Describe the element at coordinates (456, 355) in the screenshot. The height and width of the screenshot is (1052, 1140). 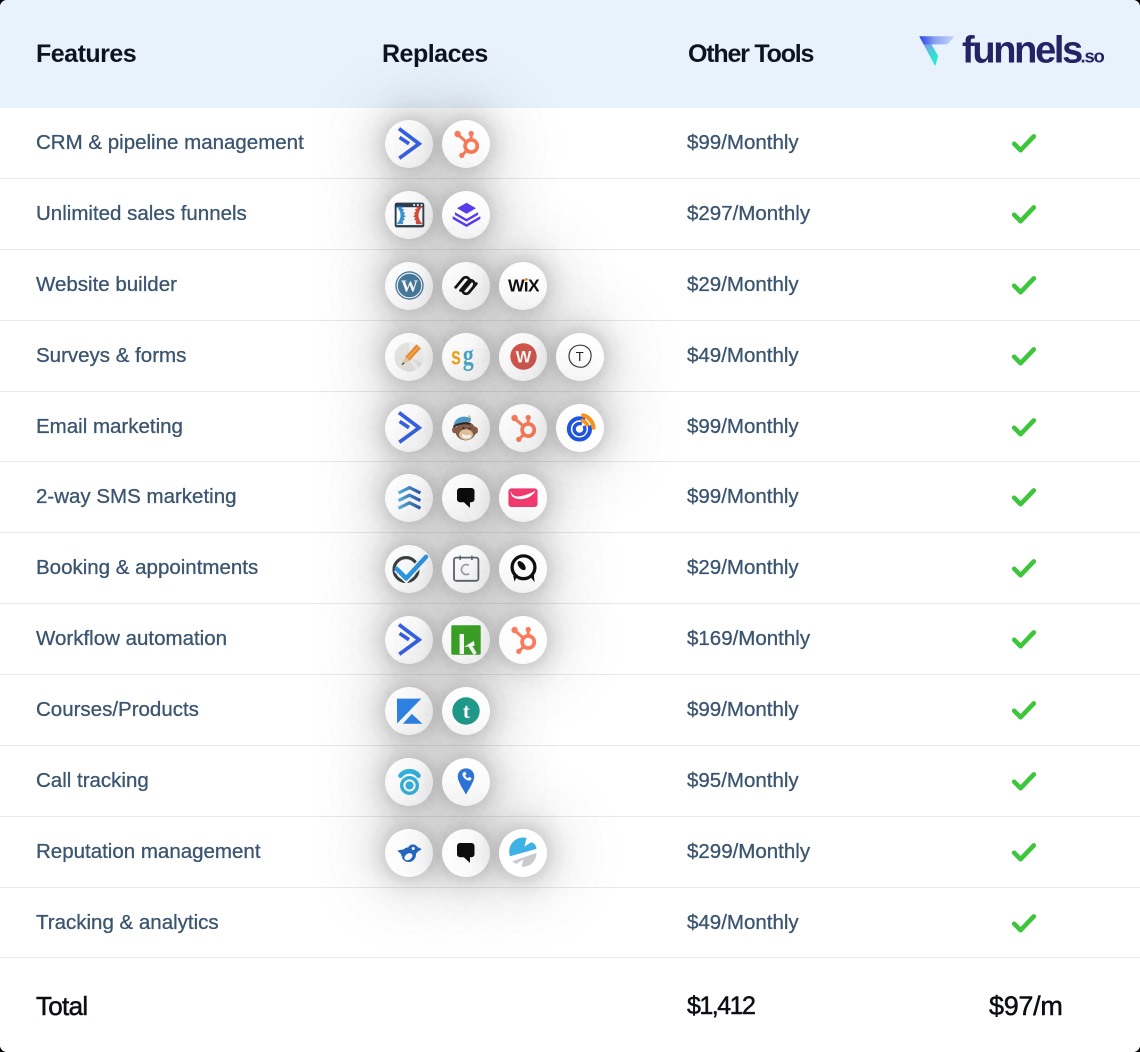
I see `svg-text: s` at that location.